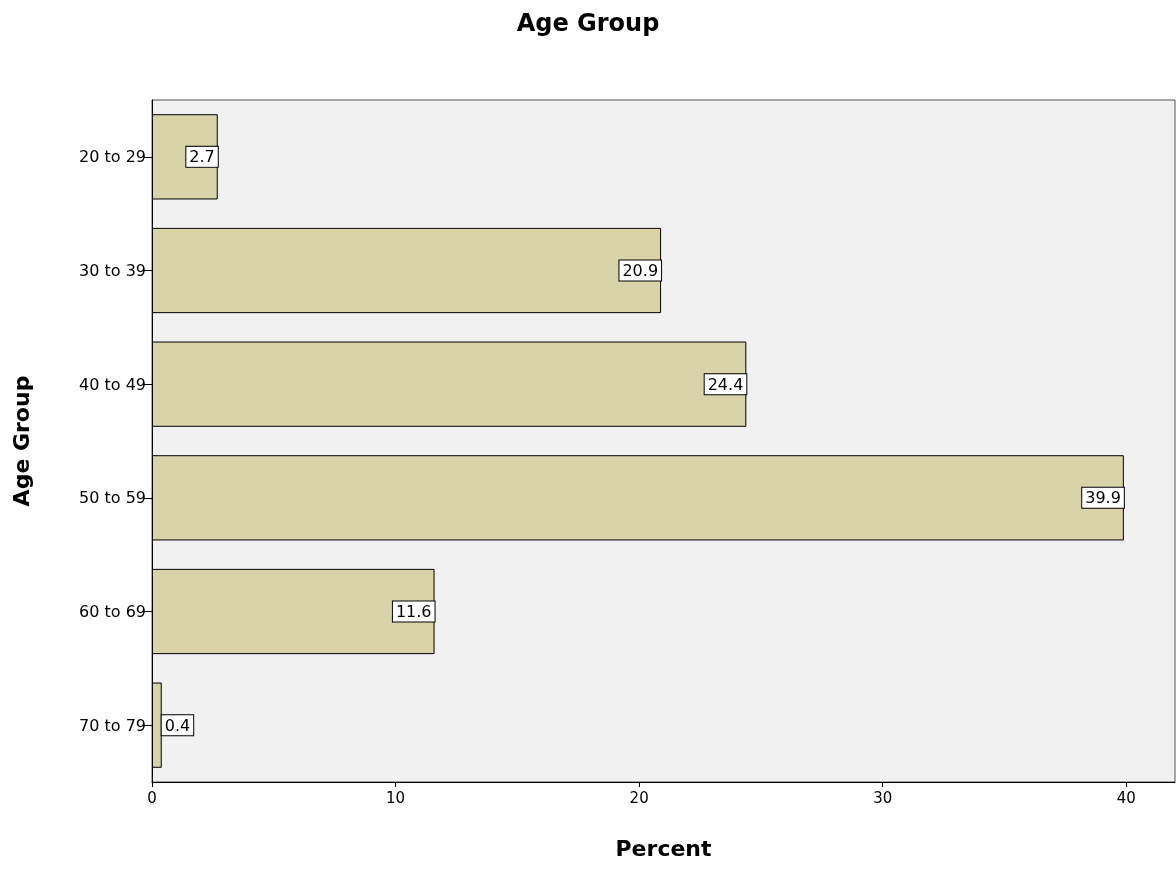 The height and width of the screenshot is (874, 1176). What do you see at coordinates (1126, 797) in the screenshot?
I see `x-tick-label: 40` at bounding box center [1126, 797].